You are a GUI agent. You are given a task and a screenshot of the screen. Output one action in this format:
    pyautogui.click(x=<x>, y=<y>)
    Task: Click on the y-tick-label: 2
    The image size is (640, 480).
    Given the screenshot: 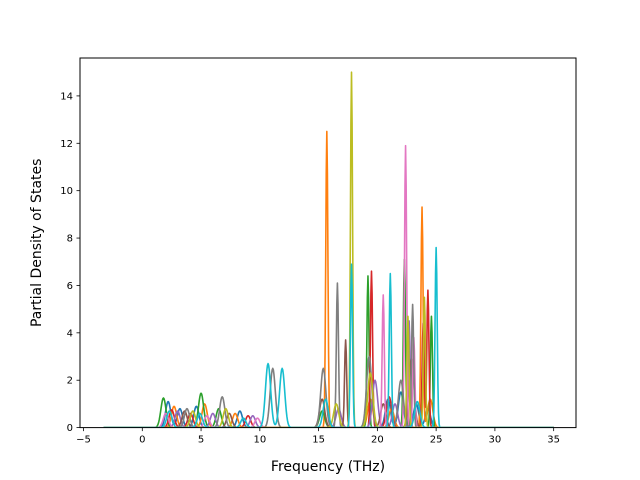 What is the action you would take?
    pyautogui.click(x=70, y=381)
    